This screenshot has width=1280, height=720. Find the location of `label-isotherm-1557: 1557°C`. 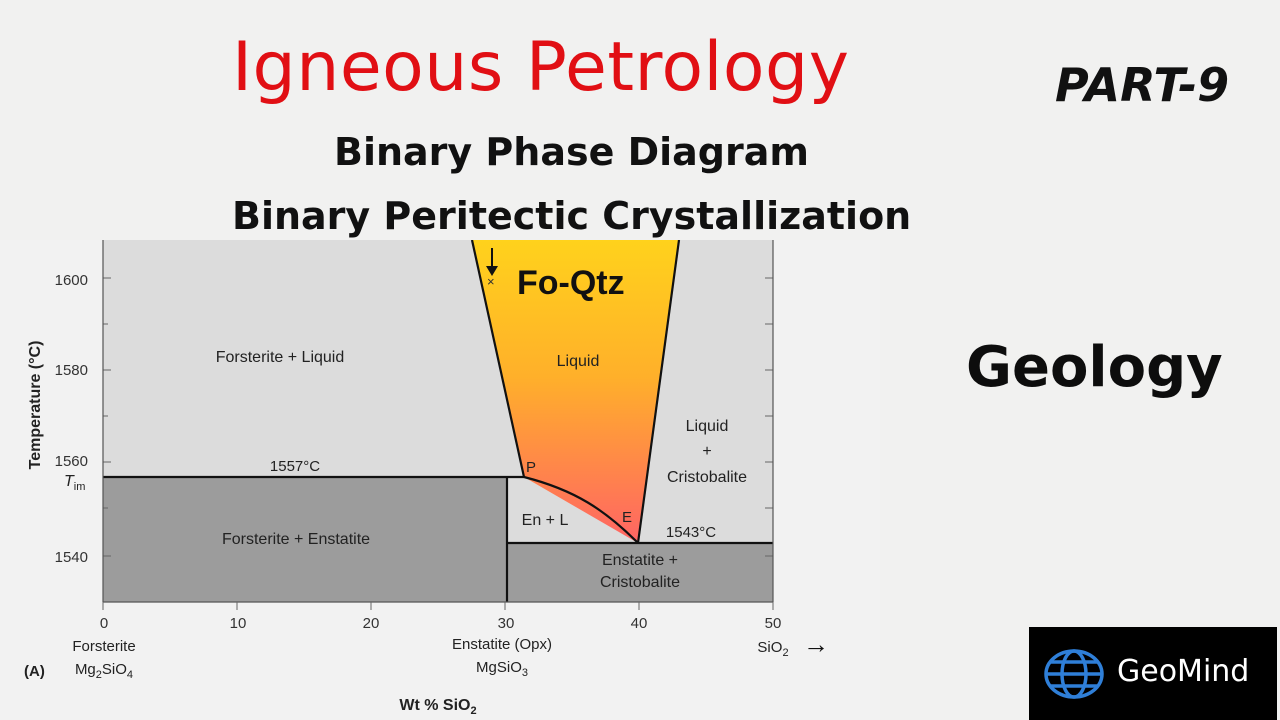

label-isotherm-1557: 1557°C is located at coordinates (295, 466).